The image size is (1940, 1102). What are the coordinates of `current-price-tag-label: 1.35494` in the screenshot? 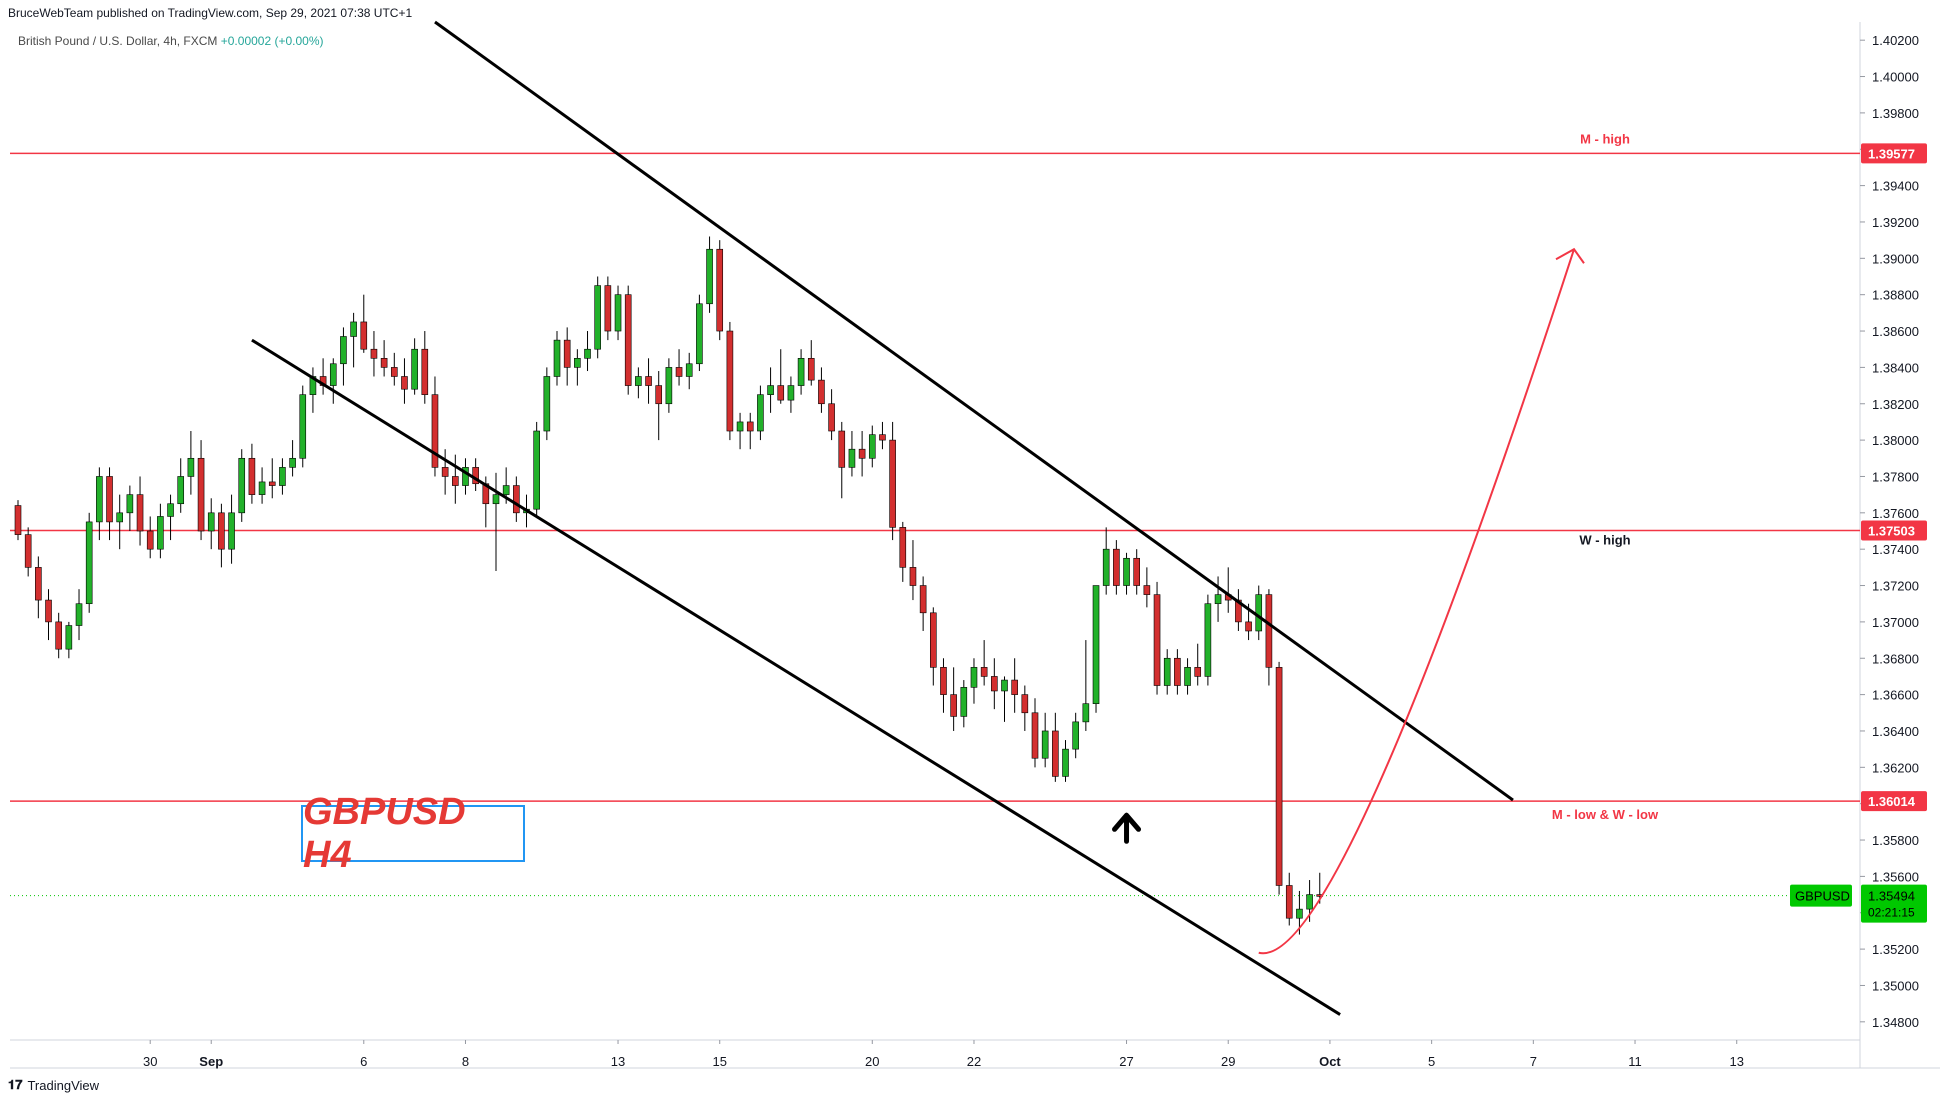 It's located at (1891, 896).